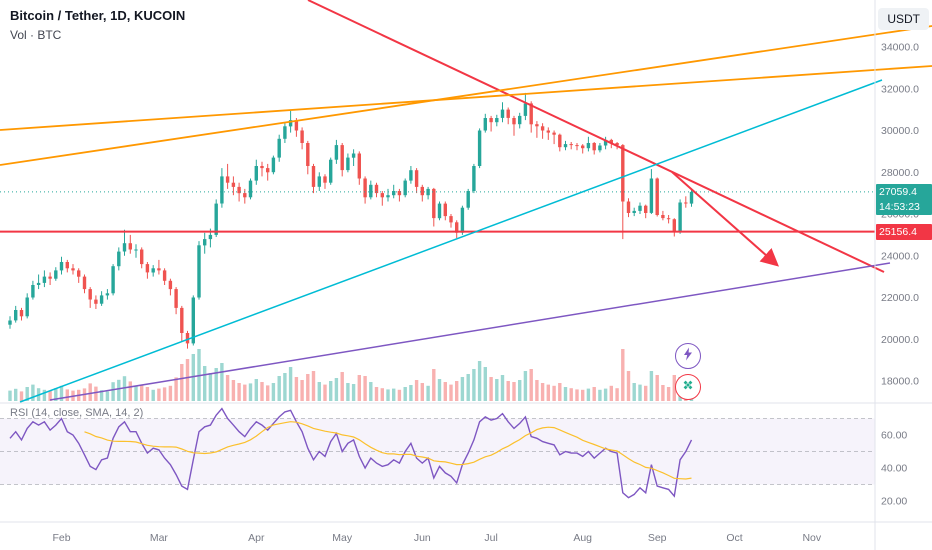  Describe the element at coordinates (342, 538) in the screenshot. I see `time-tick-label: May` at that location.